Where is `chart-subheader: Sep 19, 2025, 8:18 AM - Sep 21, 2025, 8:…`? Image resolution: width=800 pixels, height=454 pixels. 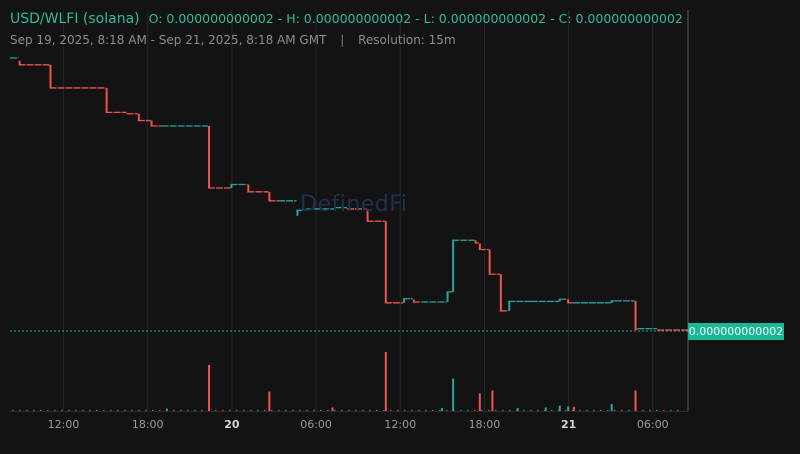 chart-subheader: Sep 19, 2025, 8:18 AM - Sep 21, 2025, 8:… is located at coordinates (233, 40).